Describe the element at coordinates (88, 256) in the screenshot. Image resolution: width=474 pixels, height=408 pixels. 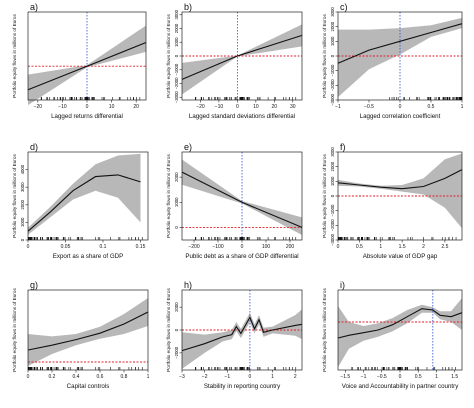
I see `x-axis-label: Export as a share of GDP` at that location.